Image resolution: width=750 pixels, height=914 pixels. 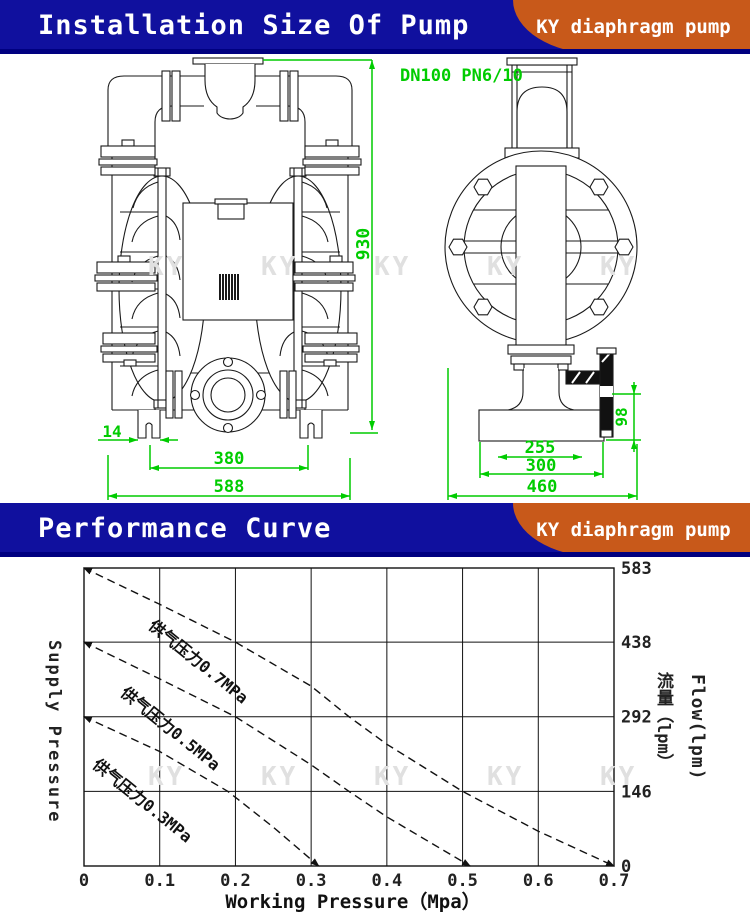 What do you see at coordinates (159, 881) in the screenshot?
I see `x-tick-label: 0.1` at bounding box center [159, 881].